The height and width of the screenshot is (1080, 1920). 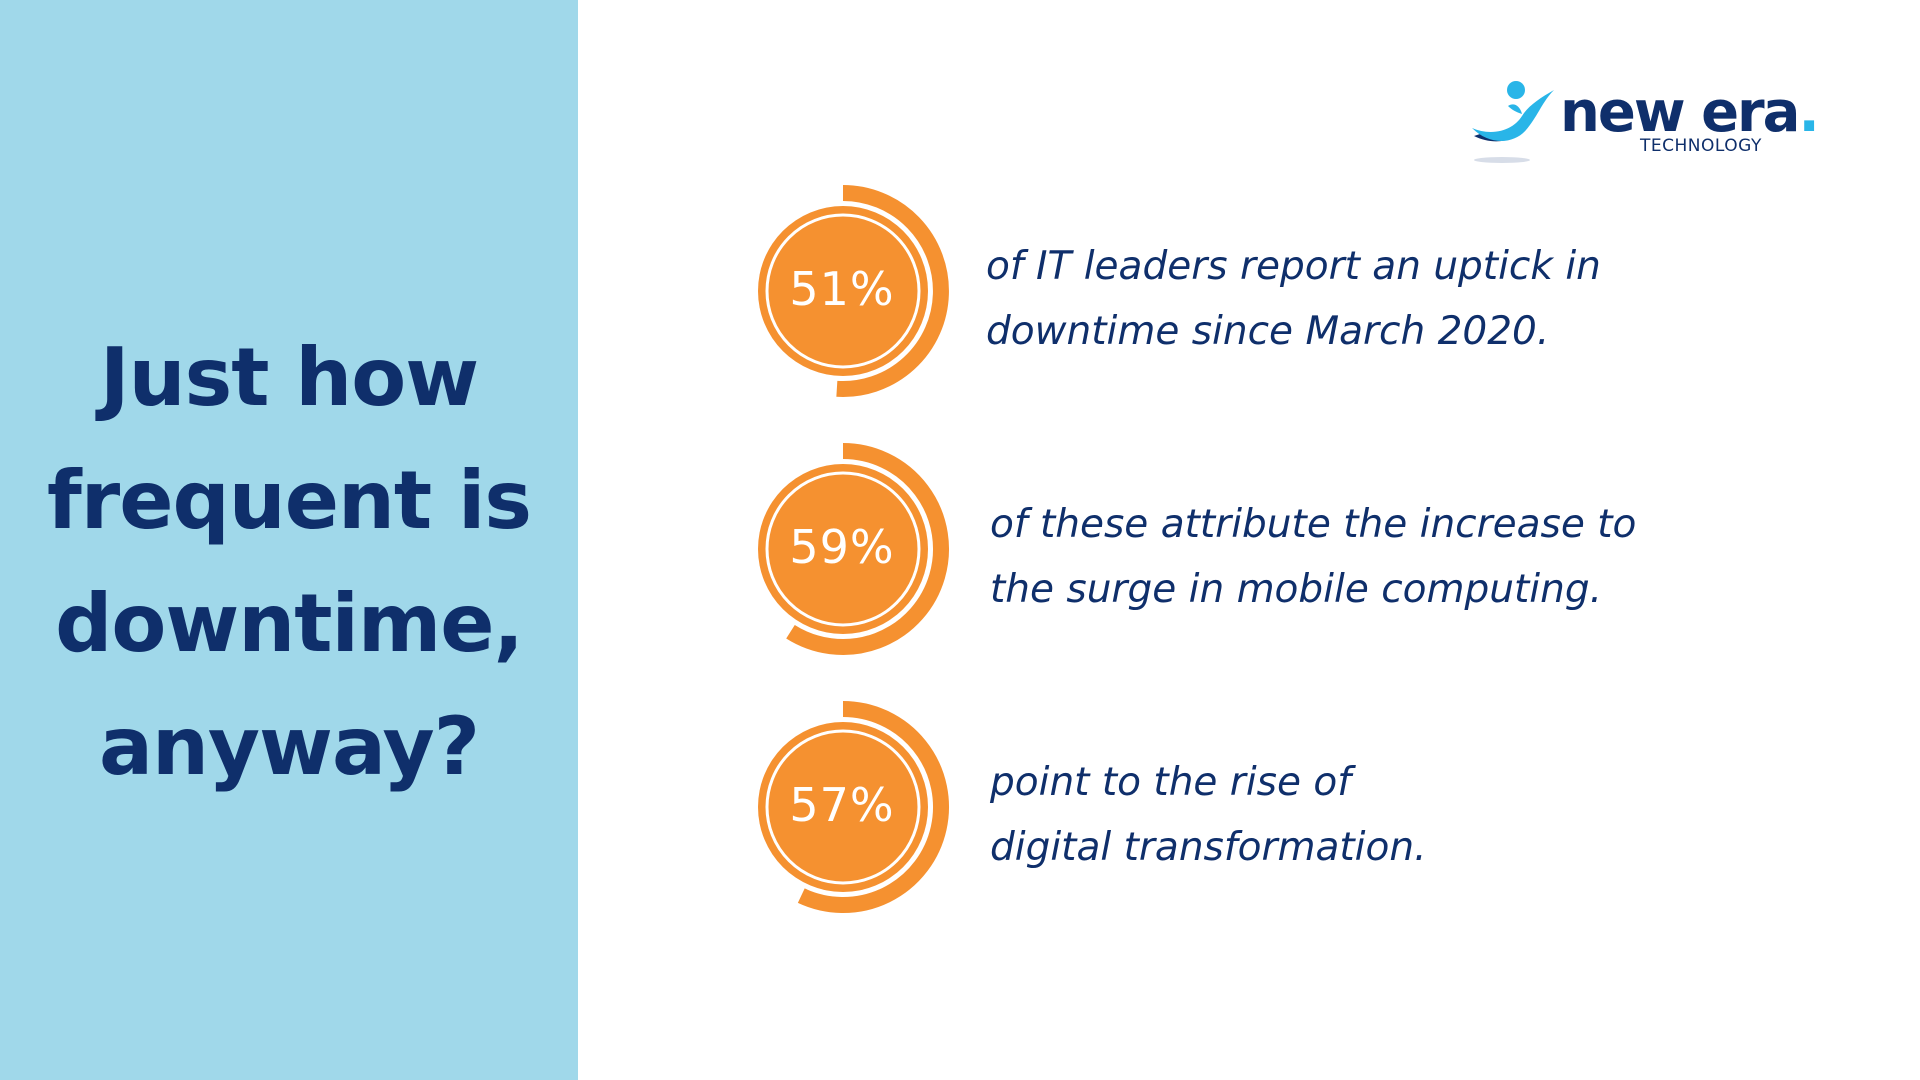 What do you see at coordinates (1170, 782) in the screenshot?
I see `stat-description-line: point to the rise of` at bounding box center [1170, 782].